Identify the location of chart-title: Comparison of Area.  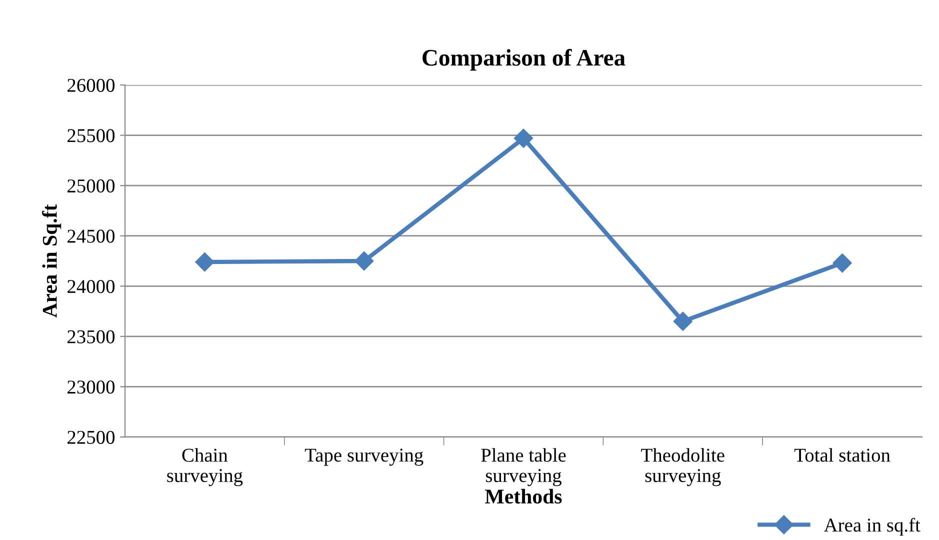
(524, 59).